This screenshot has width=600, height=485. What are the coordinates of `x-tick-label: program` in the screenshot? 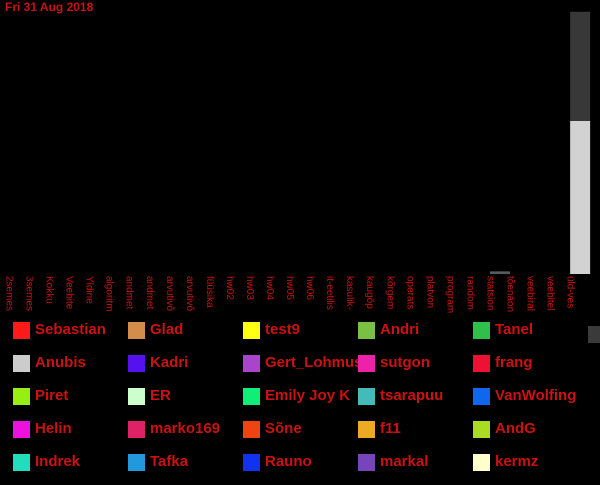 It's located at (449, 294).